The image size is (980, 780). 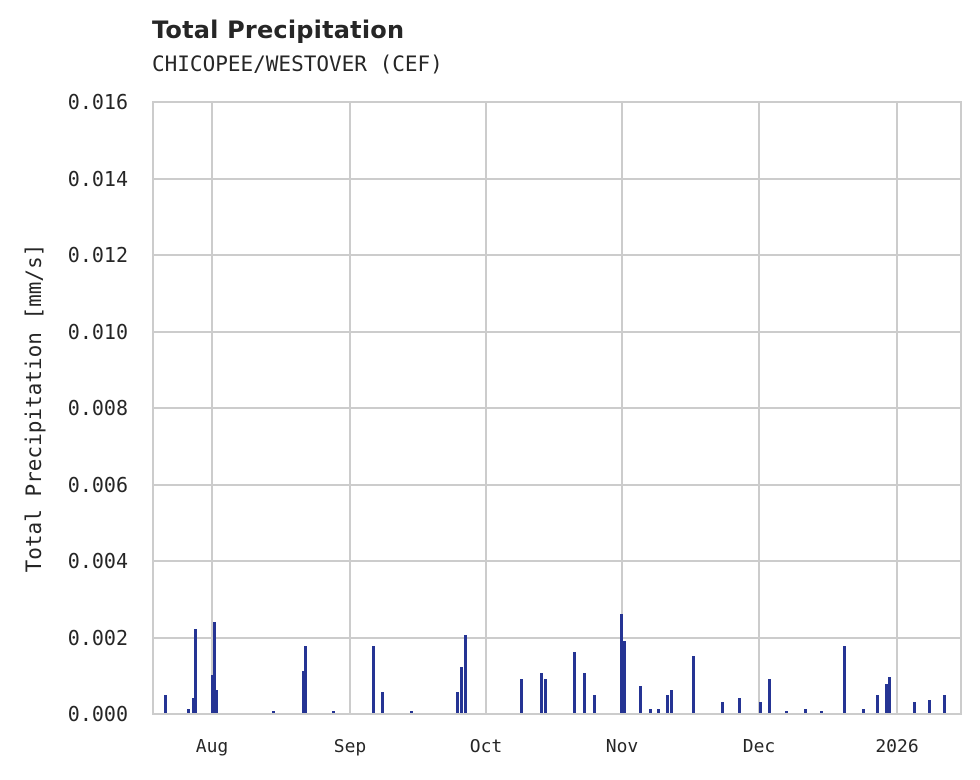 What do you see at coordinates (897, 746) in the screenshot?
I see `x-tick-label: 2026` at bounding box center [897, 746].